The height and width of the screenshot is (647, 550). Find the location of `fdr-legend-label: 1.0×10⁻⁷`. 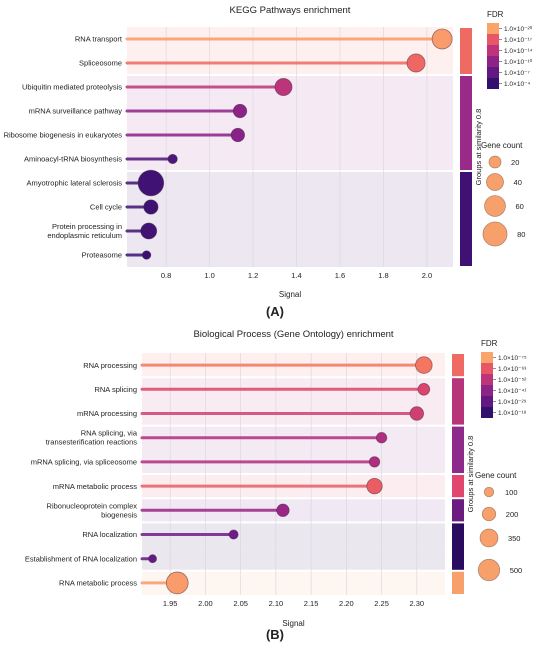

fdr-legend-label: 1.0×10⁻⁷ is located at coordinates (517, 73).